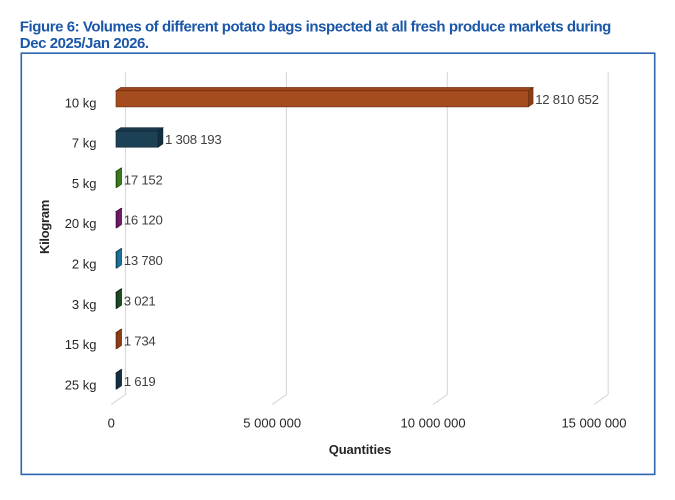 The image size is (675, 500). Describe the element at coordinates (143, 260) in the screenshot. I see `svg-text: 13 780` at that location.